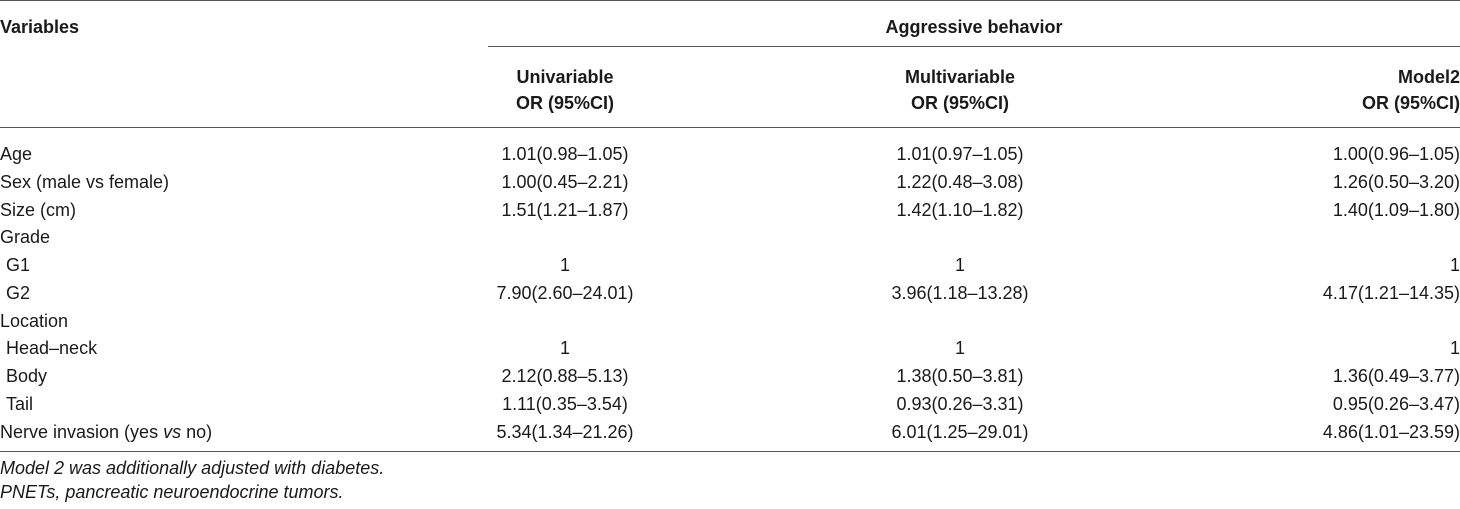  Describe the element at coordinates (1396, 154) in the screenshot. I see `row-age-model2: 1.00(0.96–1.05)` at that location.